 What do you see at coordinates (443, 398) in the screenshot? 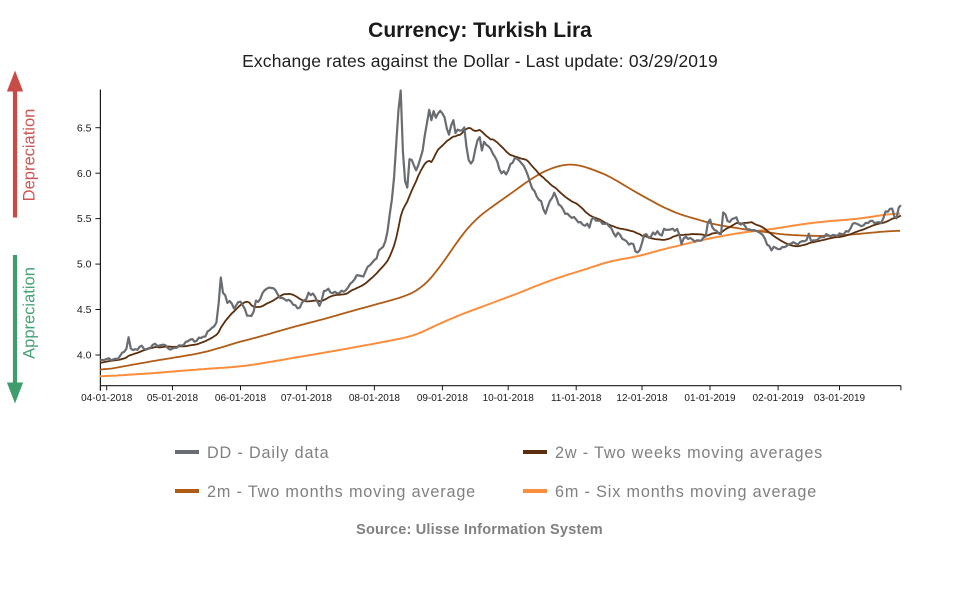
I see `svg-text: 09-01-2018` at bounding box center [443, 398].